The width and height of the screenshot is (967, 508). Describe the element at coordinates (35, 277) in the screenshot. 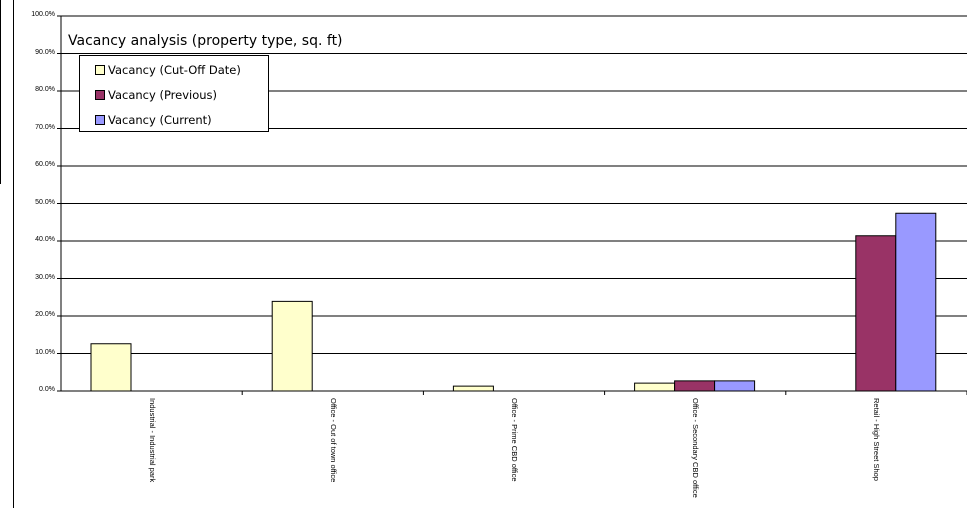

I see `y-tick-label: 30.0%` at that location.